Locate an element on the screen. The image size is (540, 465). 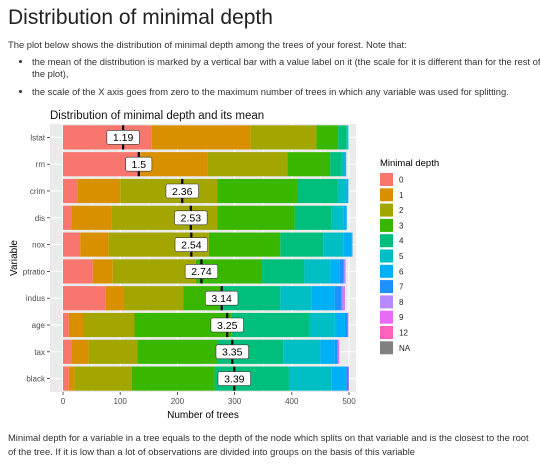
y-axis-title: Variable is located at coordinates (14, 258).